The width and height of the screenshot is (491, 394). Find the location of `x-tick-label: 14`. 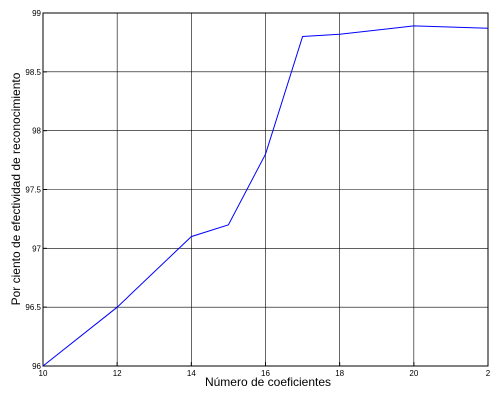

x-tick-label: 14 is located at coordinates (191, 373).